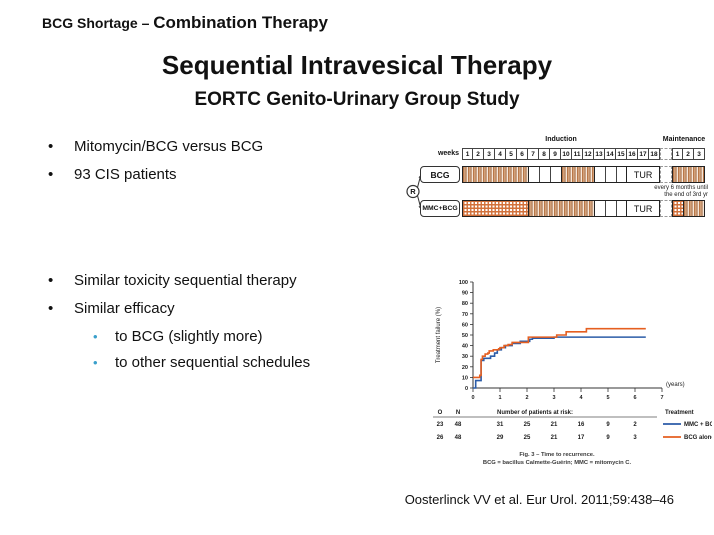 This screenshot has width=714, height=535. I want to click on y-tick-label: 80, so click(465, 304).